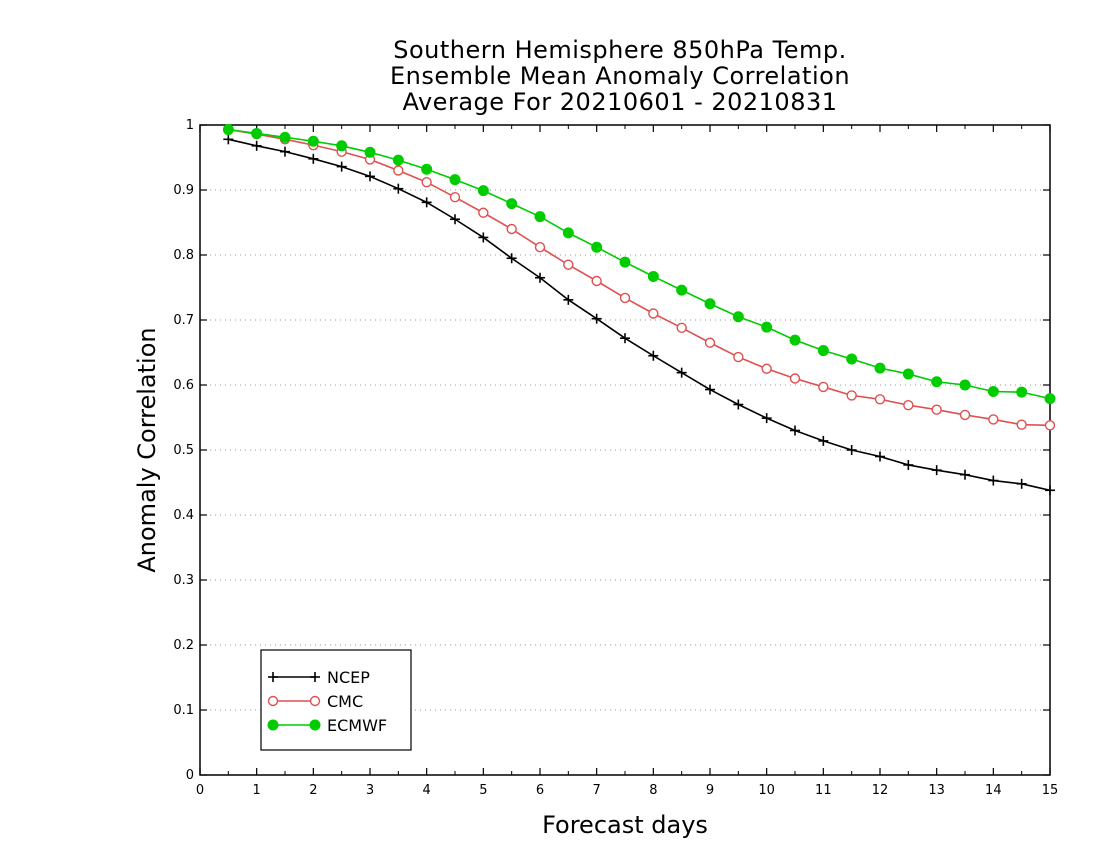 The width and height of the screenshot is (1100, 850). Describe the element at coordinates (620, 50) in the screenshot. I see `chart-title-line-1: Southern Hemisphere 850hPa Temp.` at that location.